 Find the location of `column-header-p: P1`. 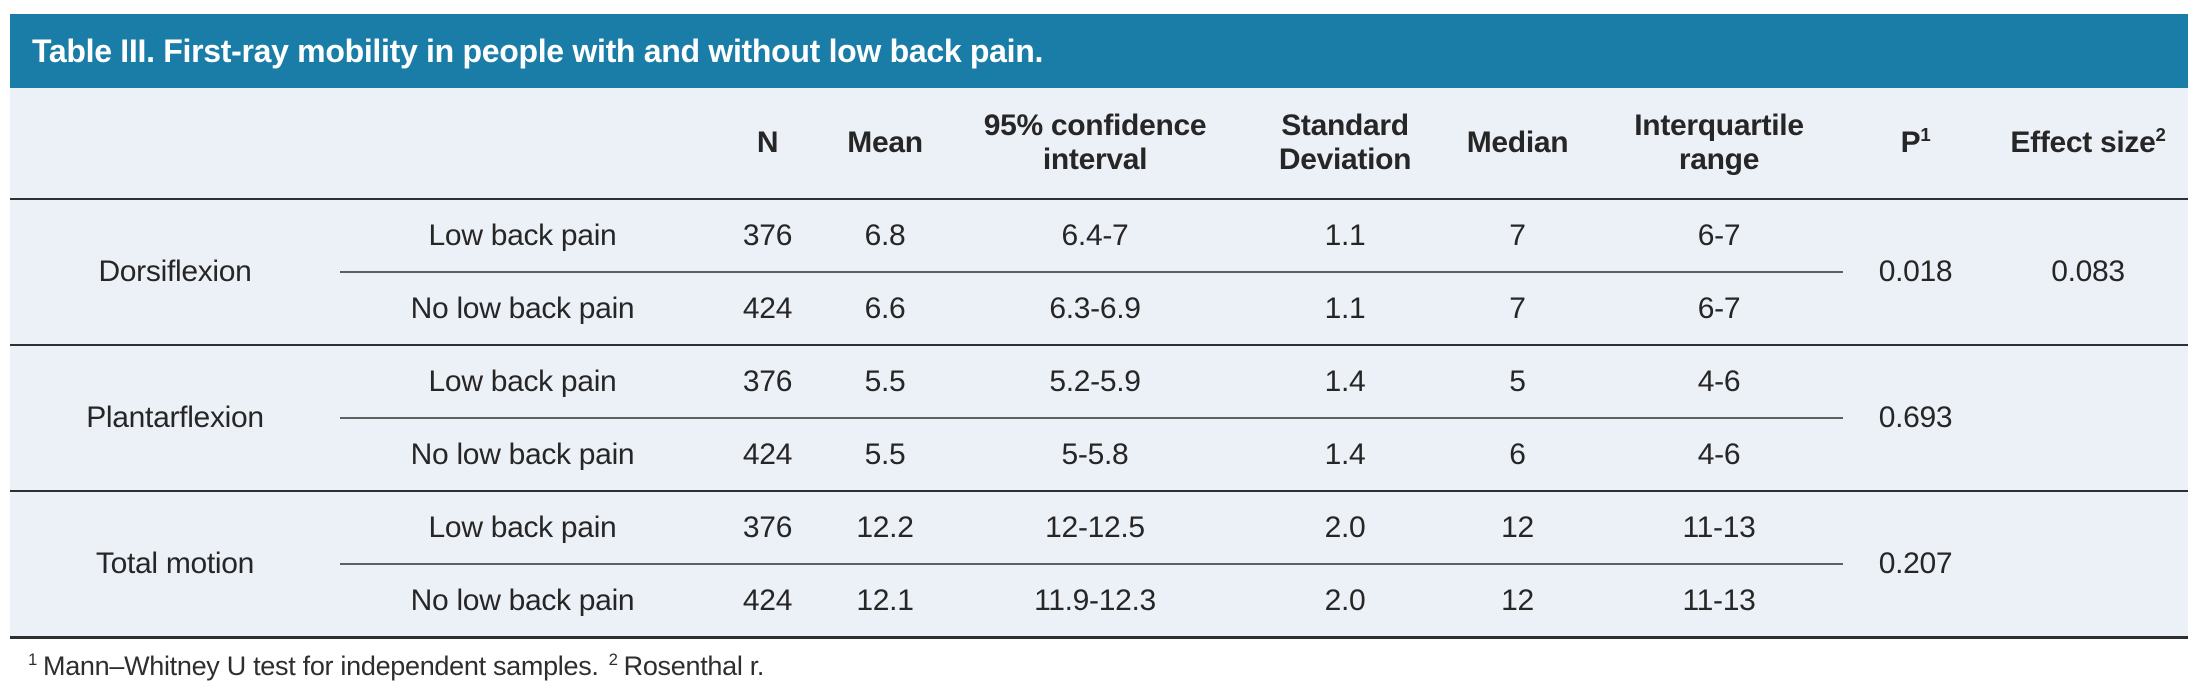

column-header-p: P1 is located at coordinates (1915, 144).